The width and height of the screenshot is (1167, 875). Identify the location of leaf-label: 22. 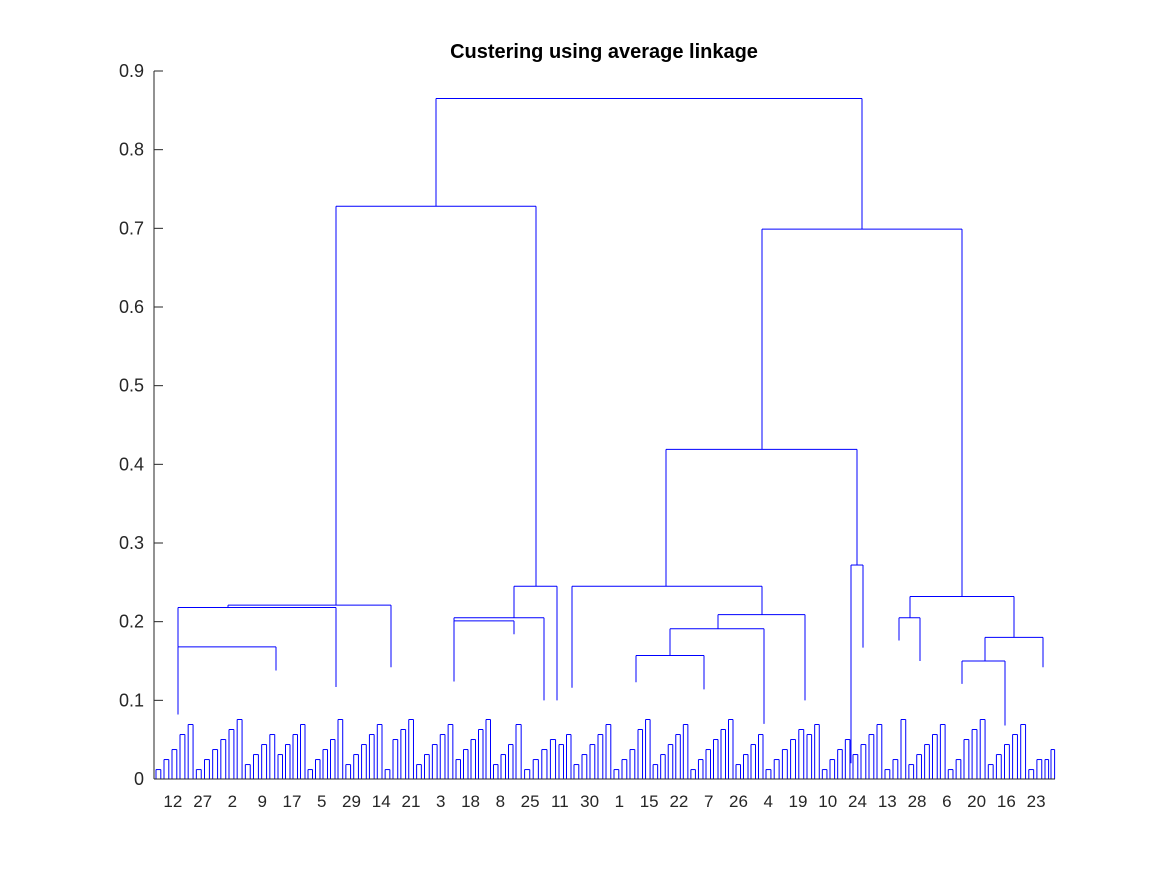
(678, 801).